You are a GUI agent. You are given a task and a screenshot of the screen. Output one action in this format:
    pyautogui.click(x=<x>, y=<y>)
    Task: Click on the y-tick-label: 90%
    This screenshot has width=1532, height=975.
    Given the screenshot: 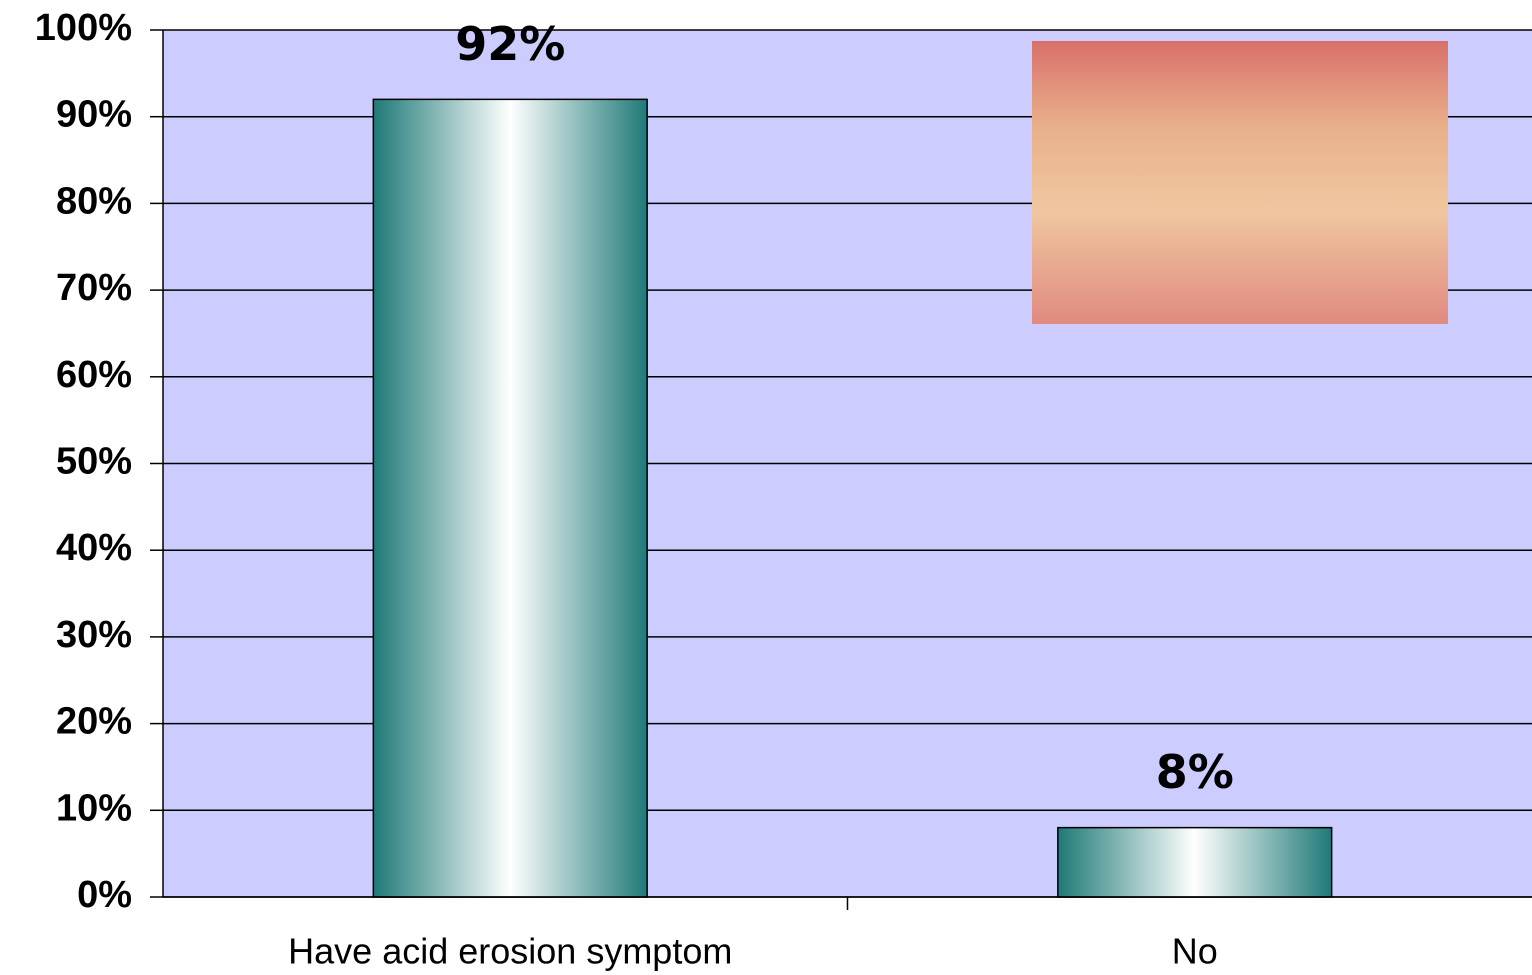 What is the action you would take?
    pyautogui.click(x=94, y=115)
    